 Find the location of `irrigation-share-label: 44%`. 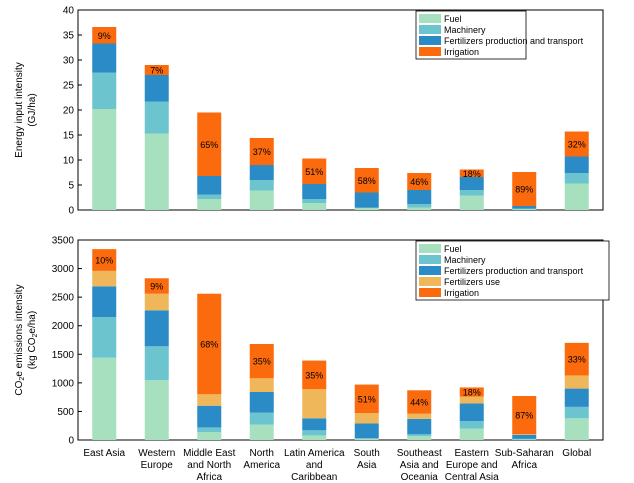

irrigation-share-label: 44% is located at coordinates (419, 403).